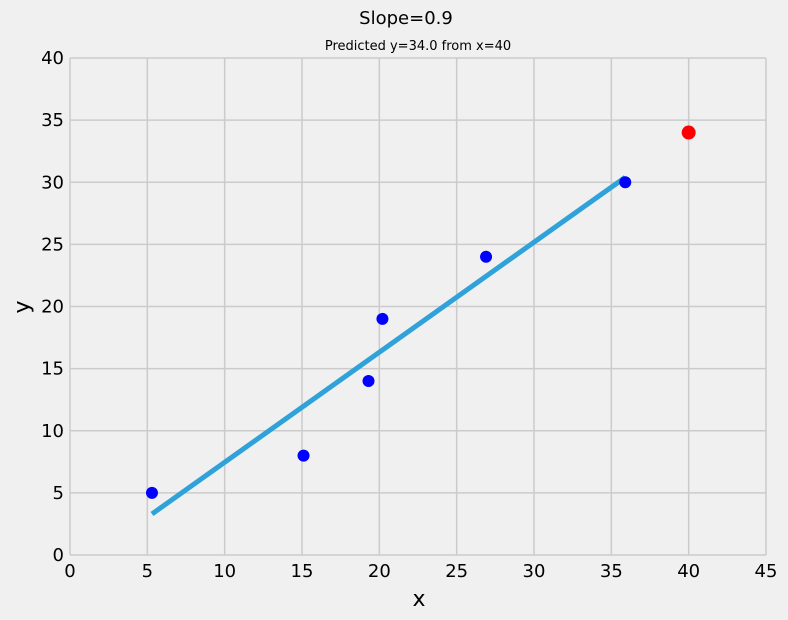 Image resolution: width=788 pixels, height=620 pixels. I want to click on y-tick-label: 5, so click(58, 493).